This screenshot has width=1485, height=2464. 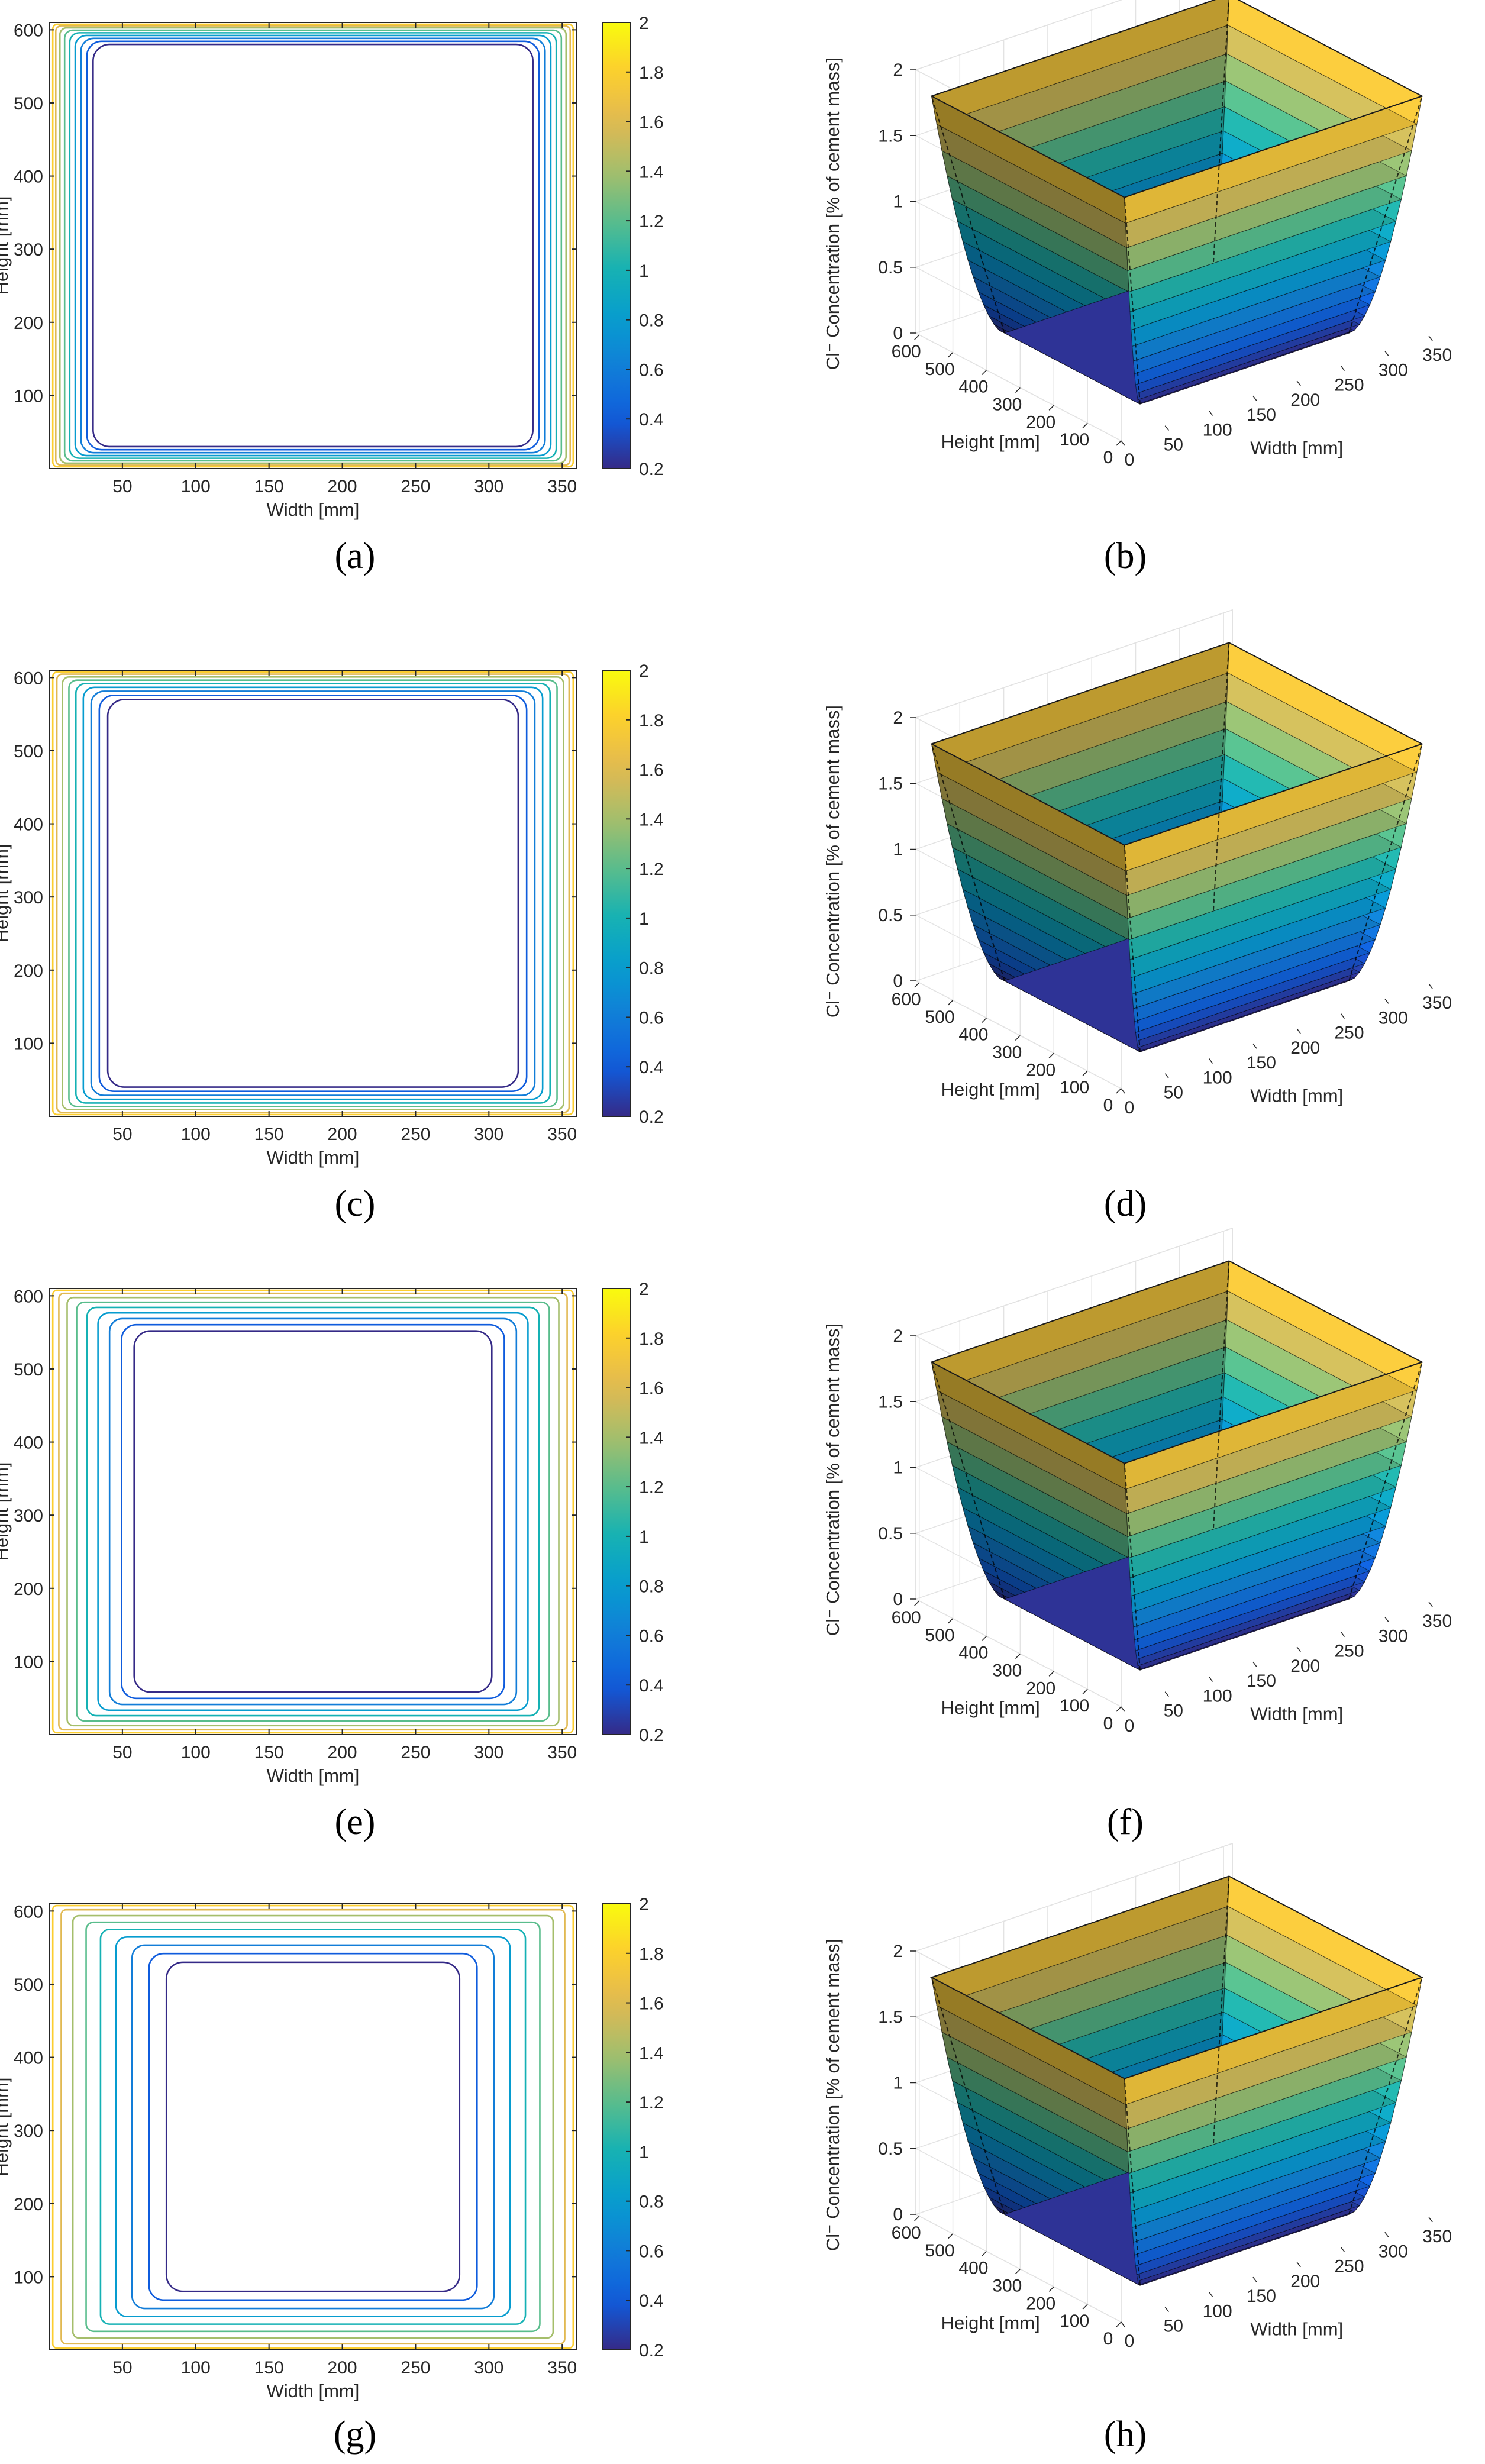 I want to click on z-tick-label: 1.5, so click(x=891, y=136).